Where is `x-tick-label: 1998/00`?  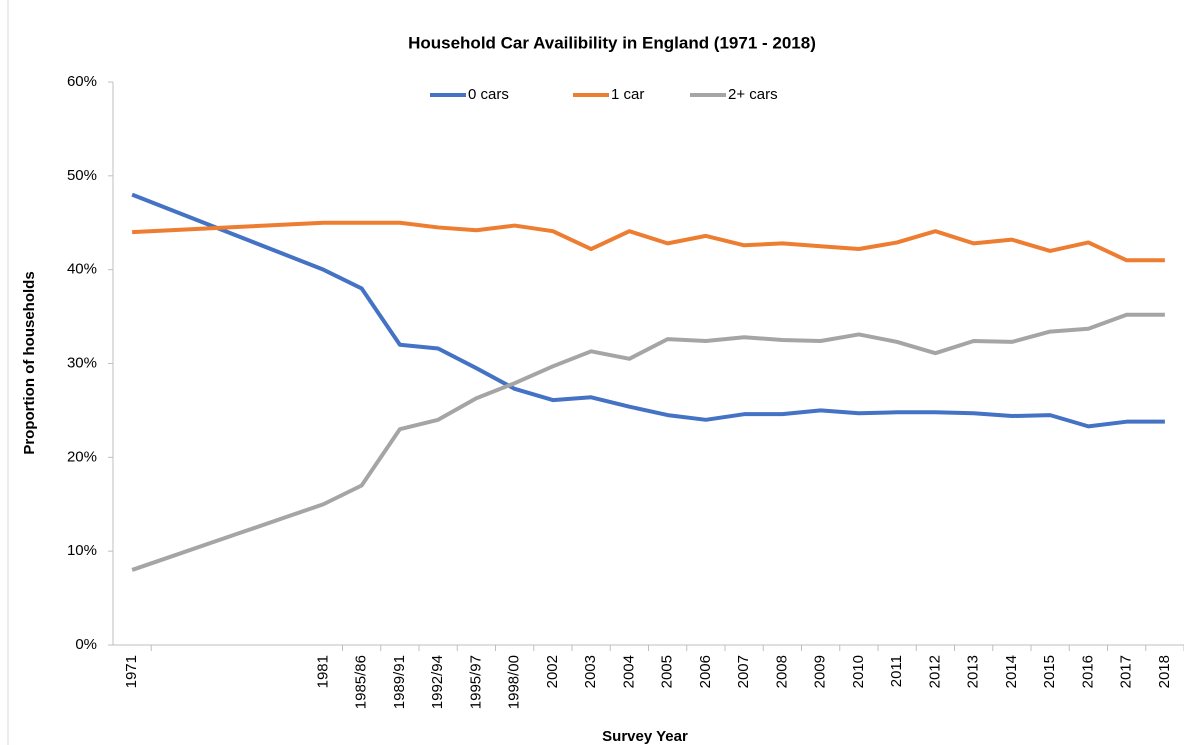
x-tick-label: 1998/00 is located at coordinates (514, 682).